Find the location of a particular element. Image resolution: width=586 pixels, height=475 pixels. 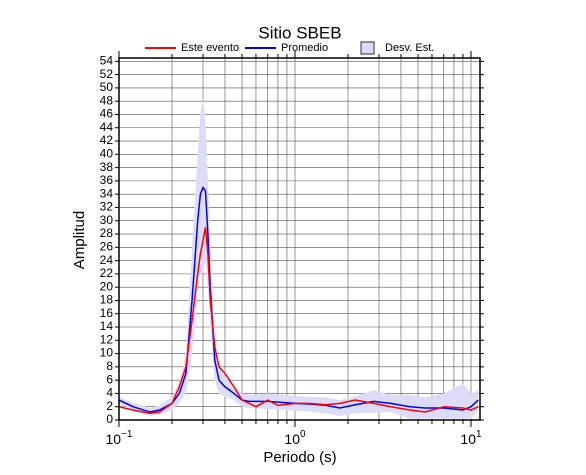

x-tick-exponent: −1 is located at coordinates (127, 434).